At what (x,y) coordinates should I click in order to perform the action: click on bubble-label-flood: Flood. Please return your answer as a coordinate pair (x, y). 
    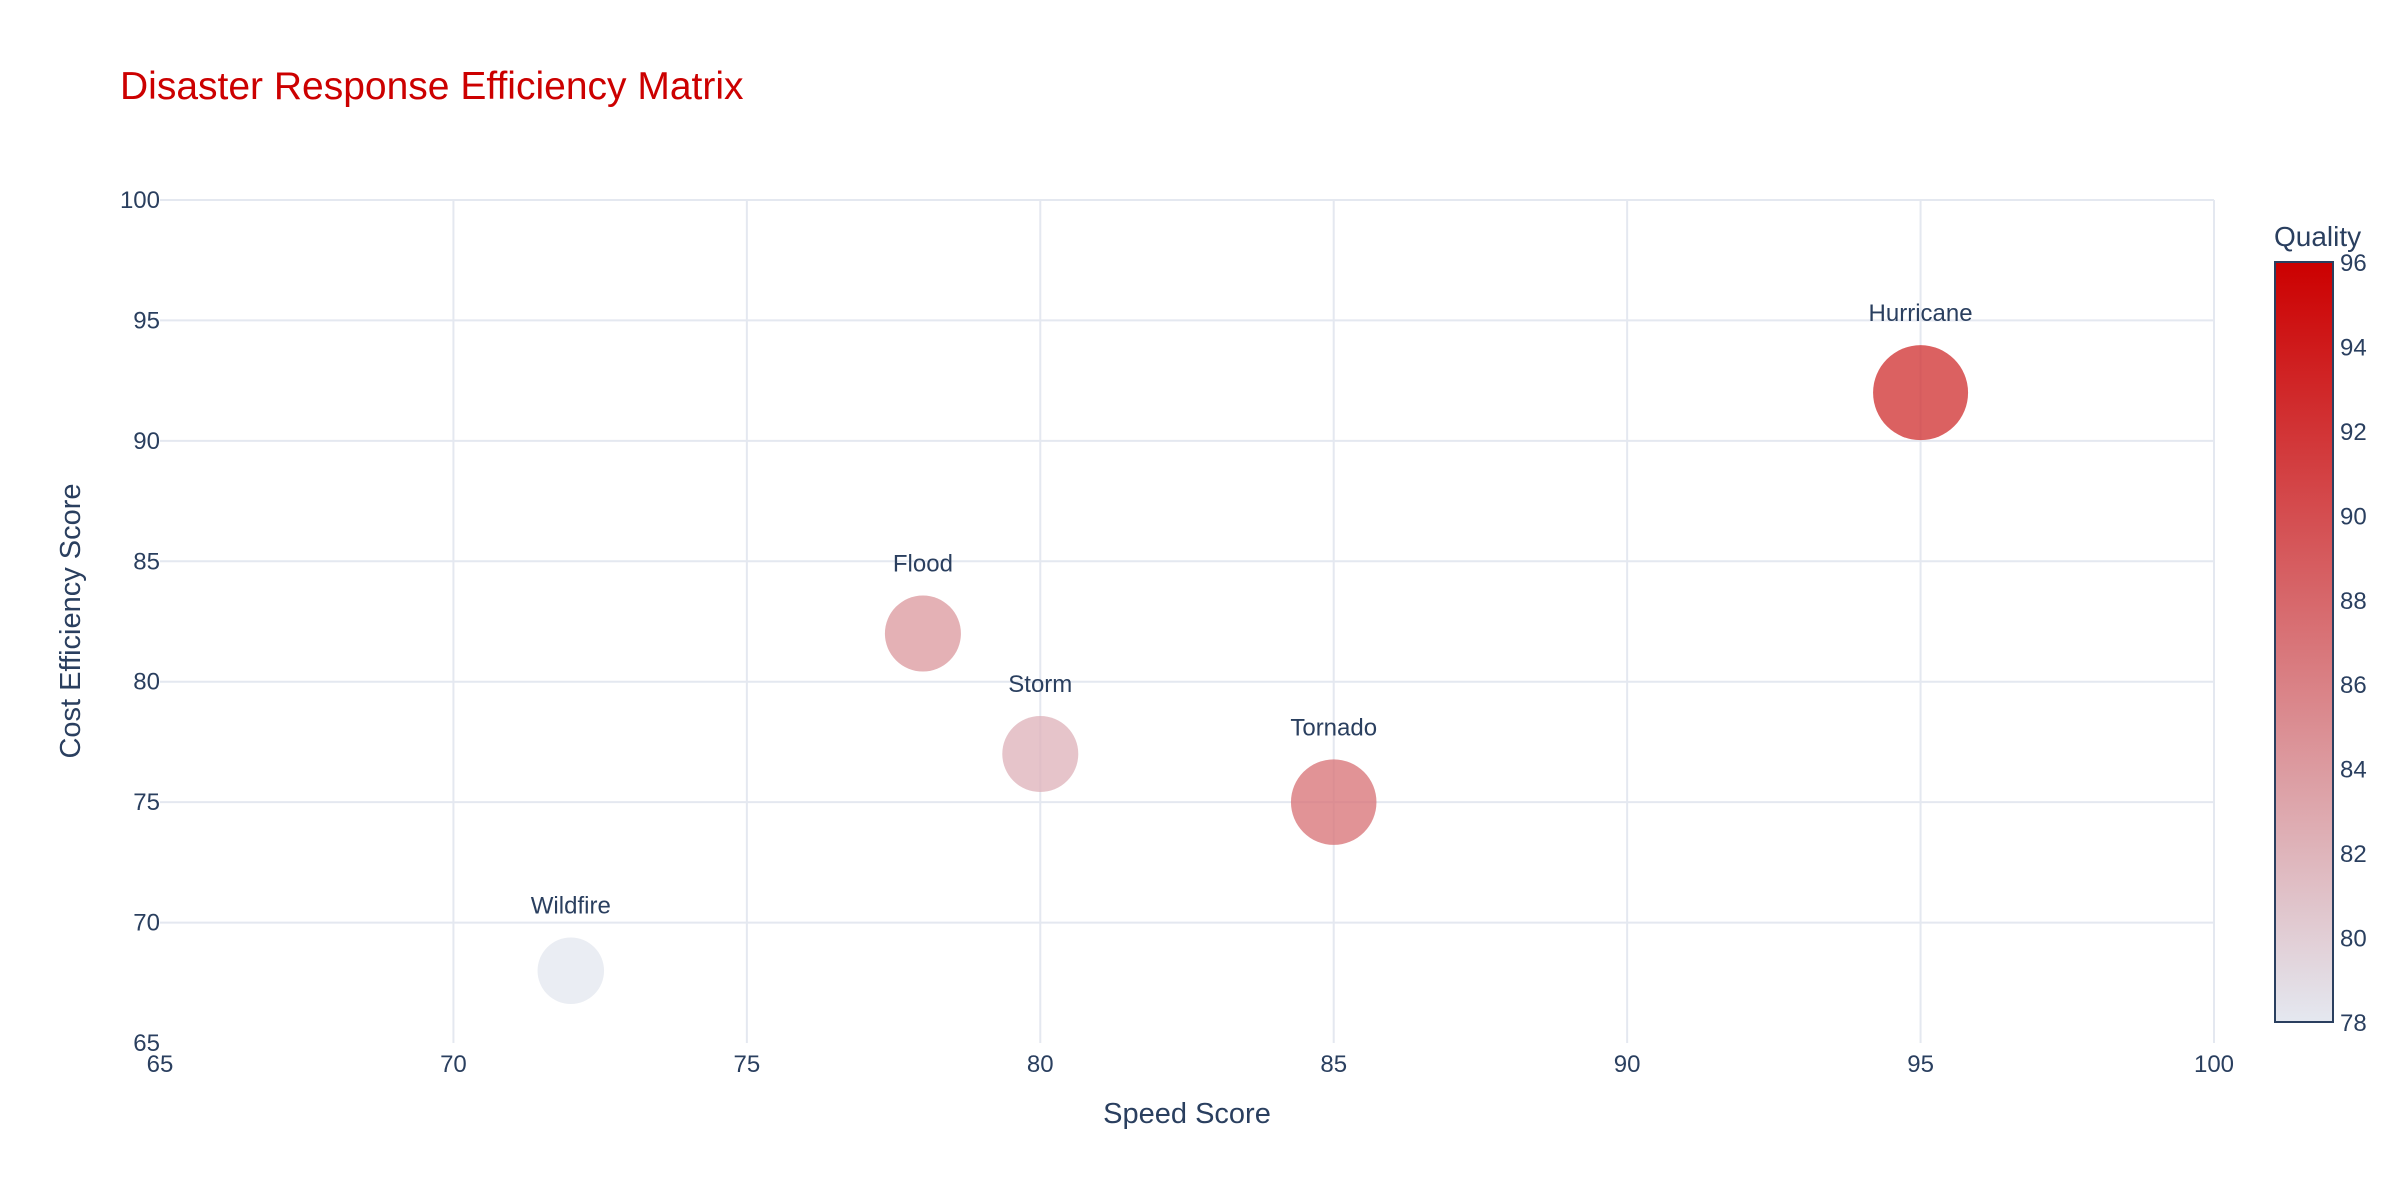
    Looking at the image, I should click on (923, 564).